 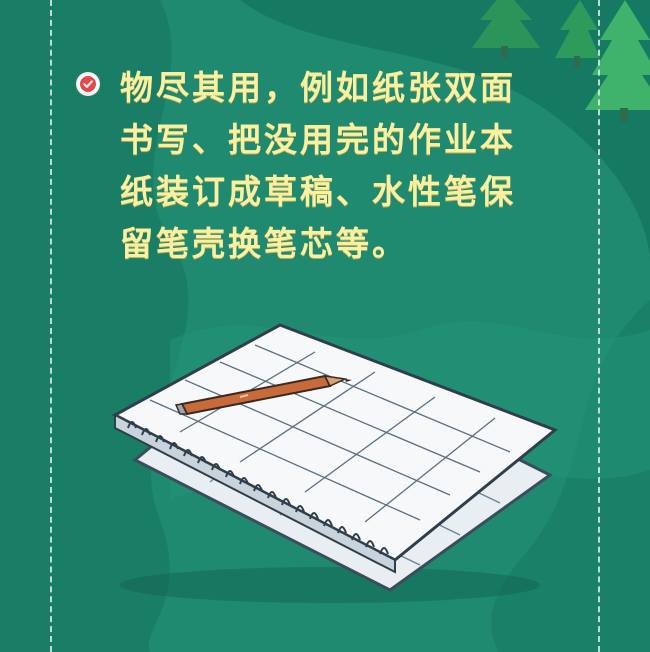 What do you see at coordinates (318, 87) in the screenshot?
I see `tip-line-1: 物尽其用，例如纸张双面` at bounding box center [318, 87].